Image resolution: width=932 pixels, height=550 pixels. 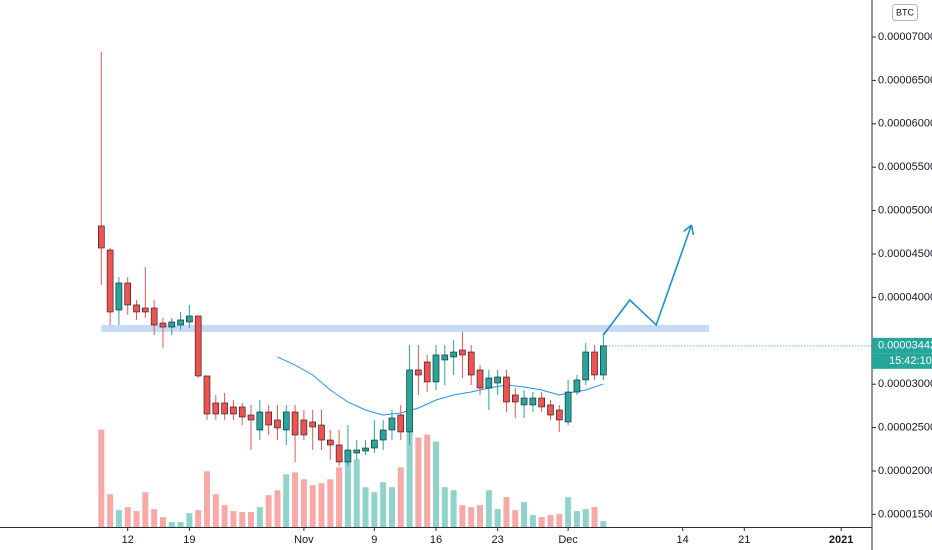 I want to click on currency-badge, so click(x=905, y=12).